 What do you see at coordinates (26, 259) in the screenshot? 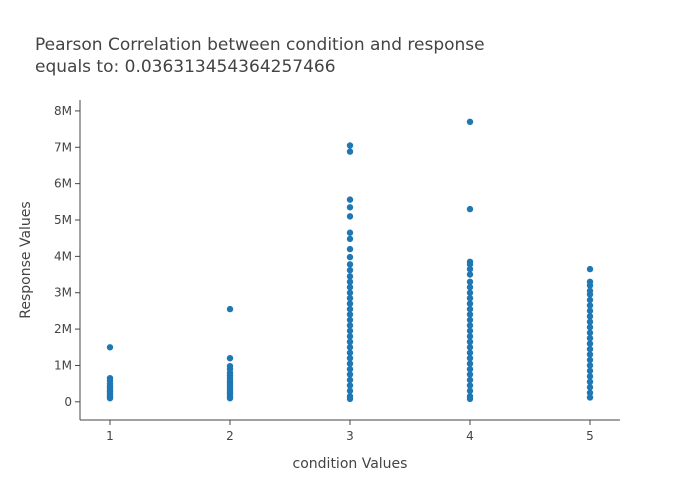
I see `y-axis-title: Response Values` at bounding box center [26, 259].